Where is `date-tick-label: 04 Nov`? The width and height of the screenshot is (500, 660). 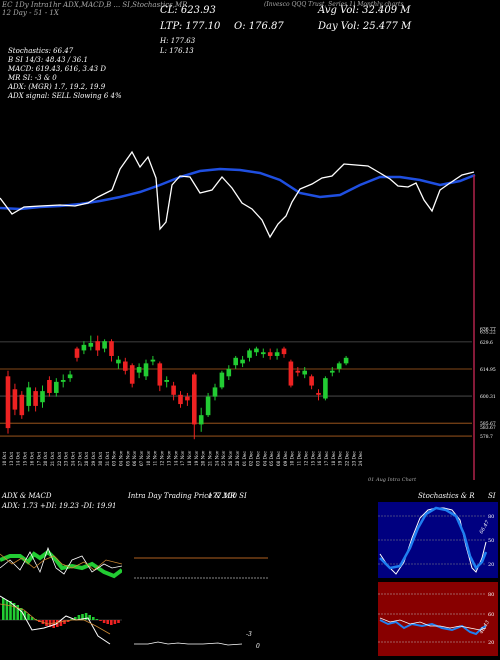 date-tick-label: 04 Nov is located at coordinates (120, 458).